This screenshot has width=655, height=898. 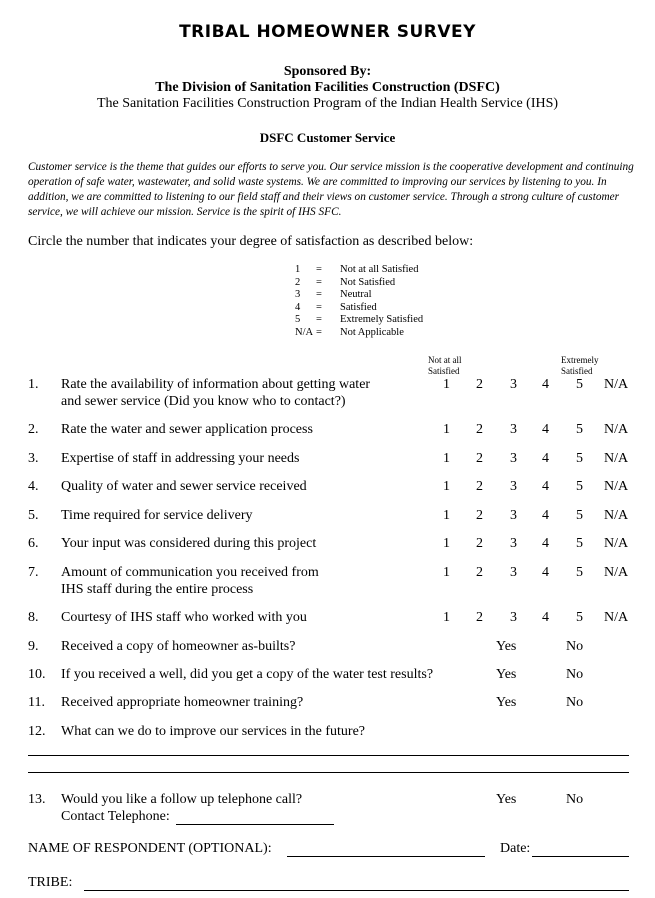 What do you see at coordinates (298, 269) in the screenshot?
I see `legend-key: 1` at bounding box center [298, 269].